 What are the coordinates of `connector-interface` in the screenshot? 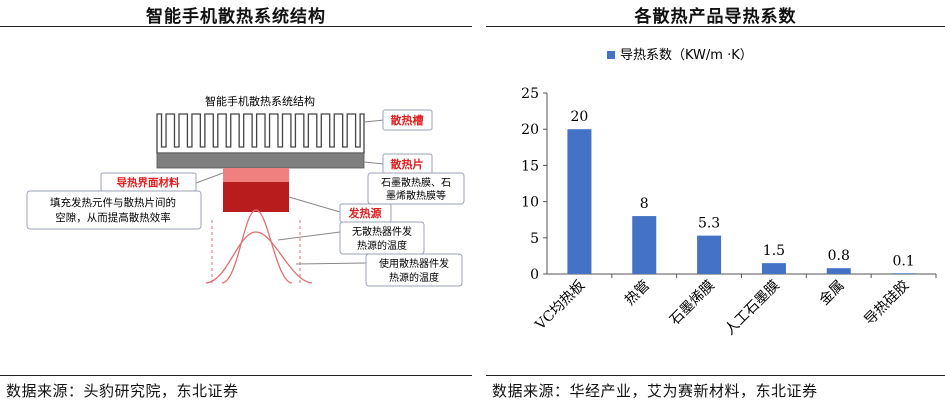 It's located at (209, 178).